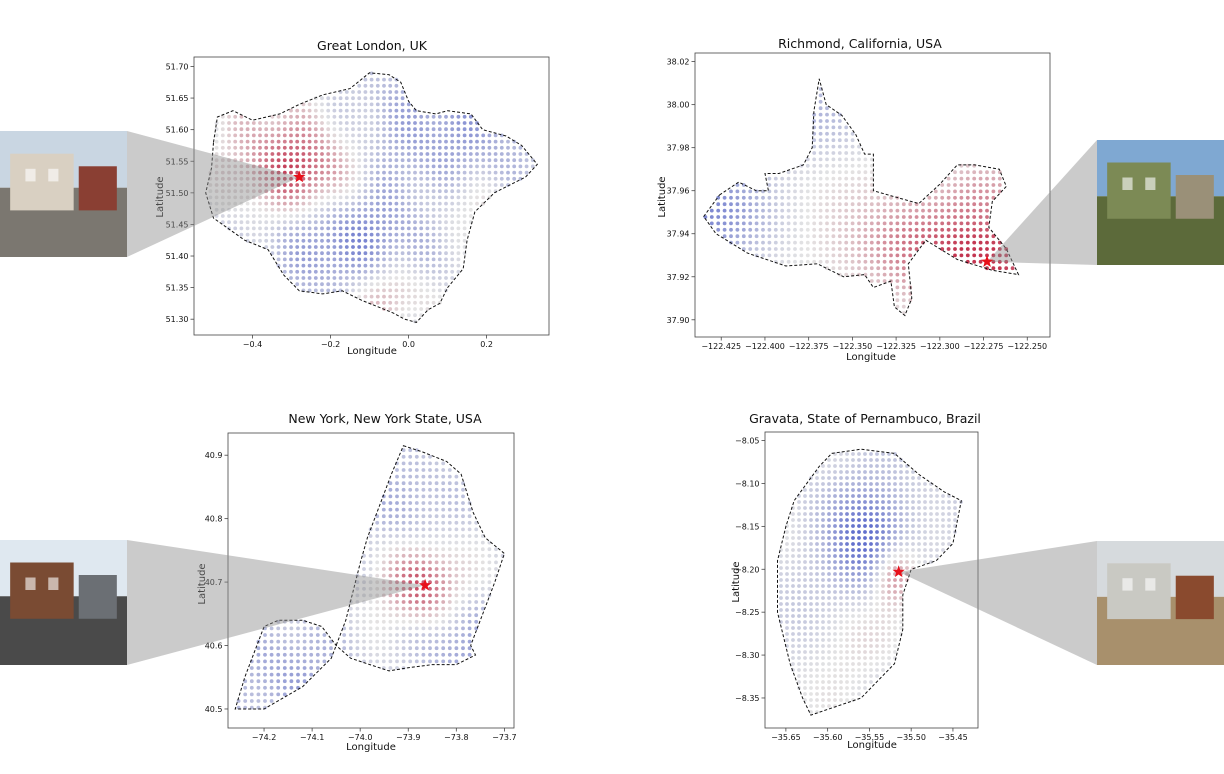 This screenshot has width=1224, height=774. I want to click on plot-frame, so click(371, 580).